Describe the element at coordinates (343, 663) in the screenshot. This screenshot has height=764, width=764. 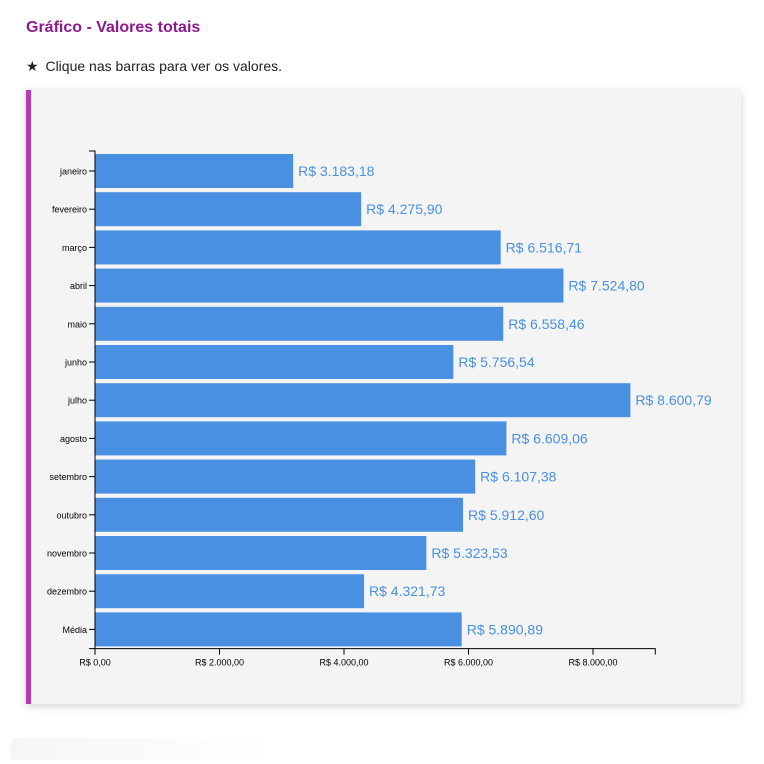
I see `x-tick-label: R$ 4.000,00` at that location.